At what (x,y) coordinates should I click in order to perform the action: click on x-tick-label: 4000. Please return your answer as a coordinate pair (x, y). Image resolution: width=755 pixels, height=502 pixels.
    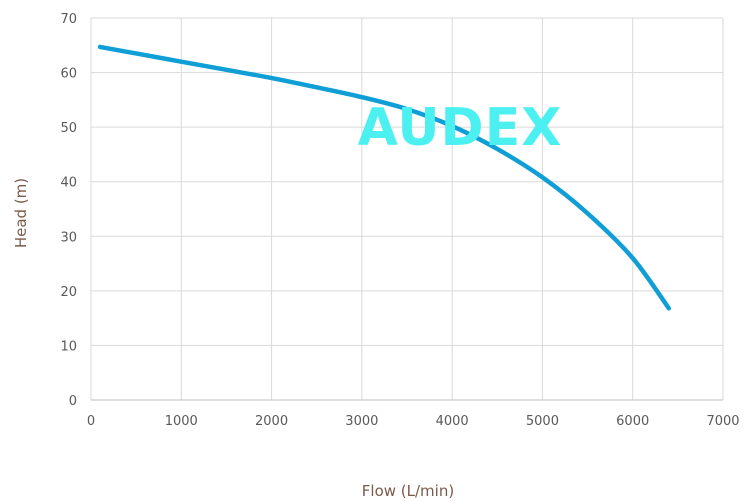
    Looking at the image, I should click on (452, 421).